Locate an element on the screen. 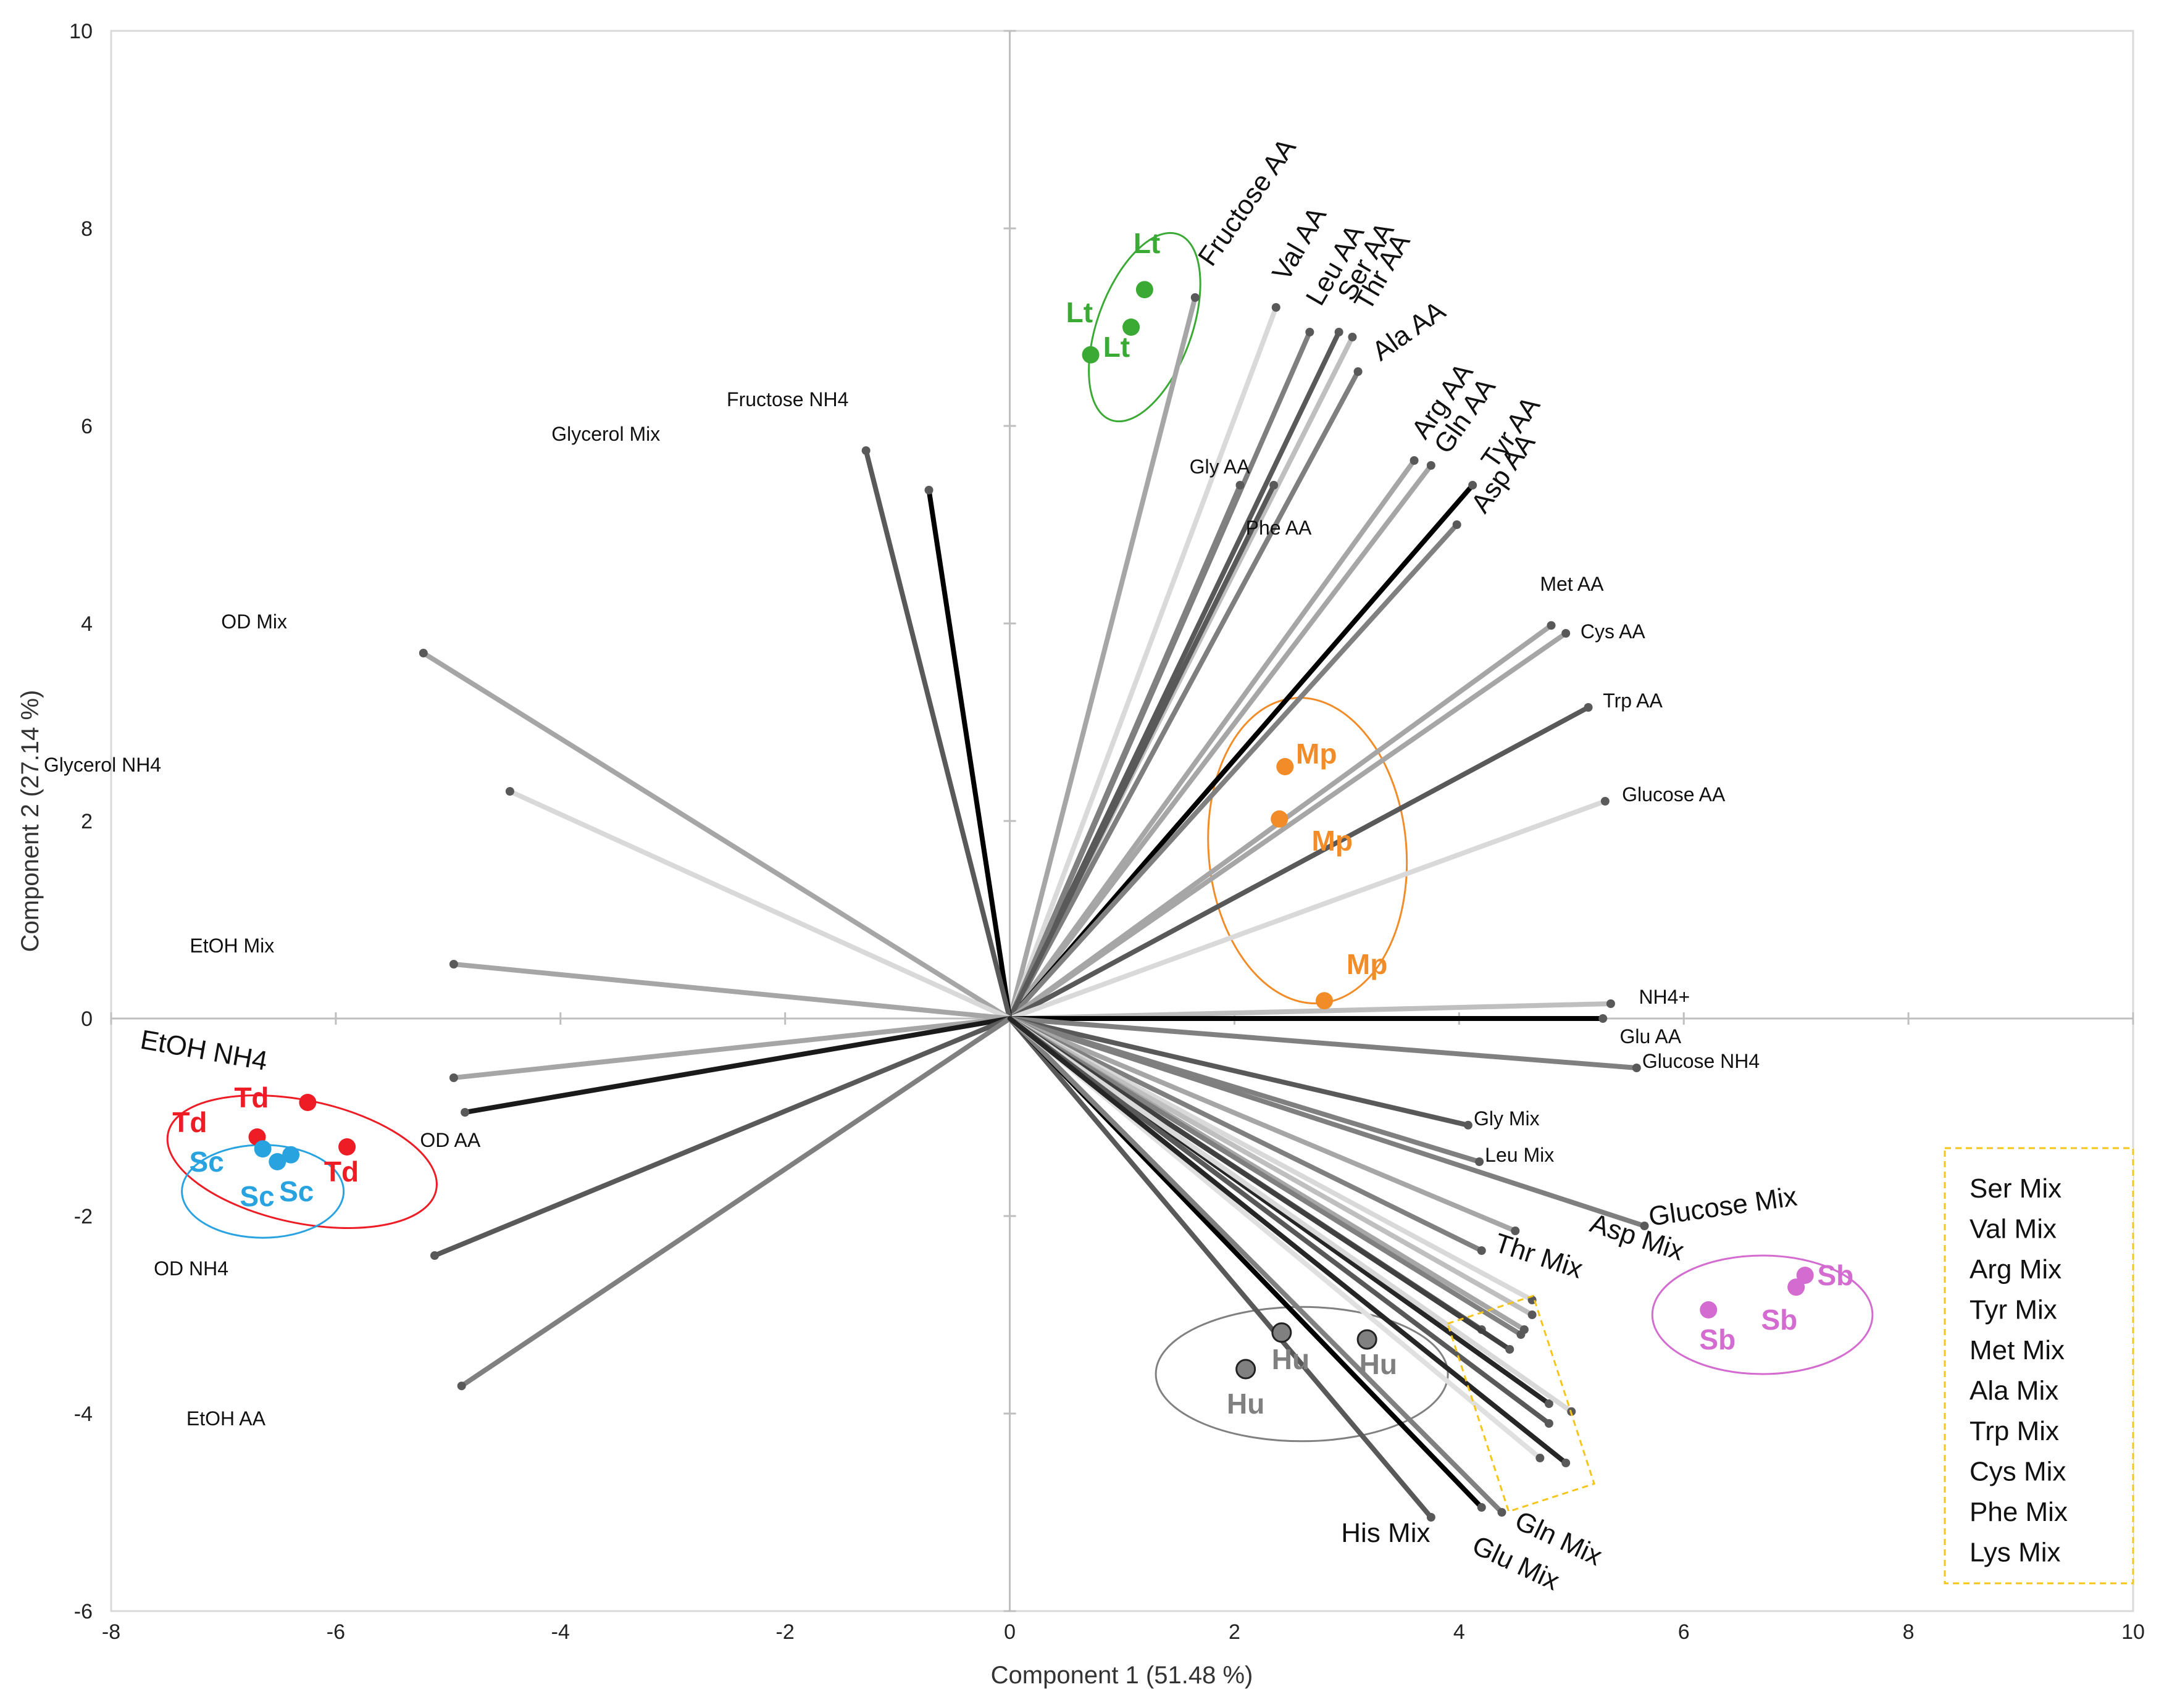  vector-gly-aa is located at coordinates (1125, 752).